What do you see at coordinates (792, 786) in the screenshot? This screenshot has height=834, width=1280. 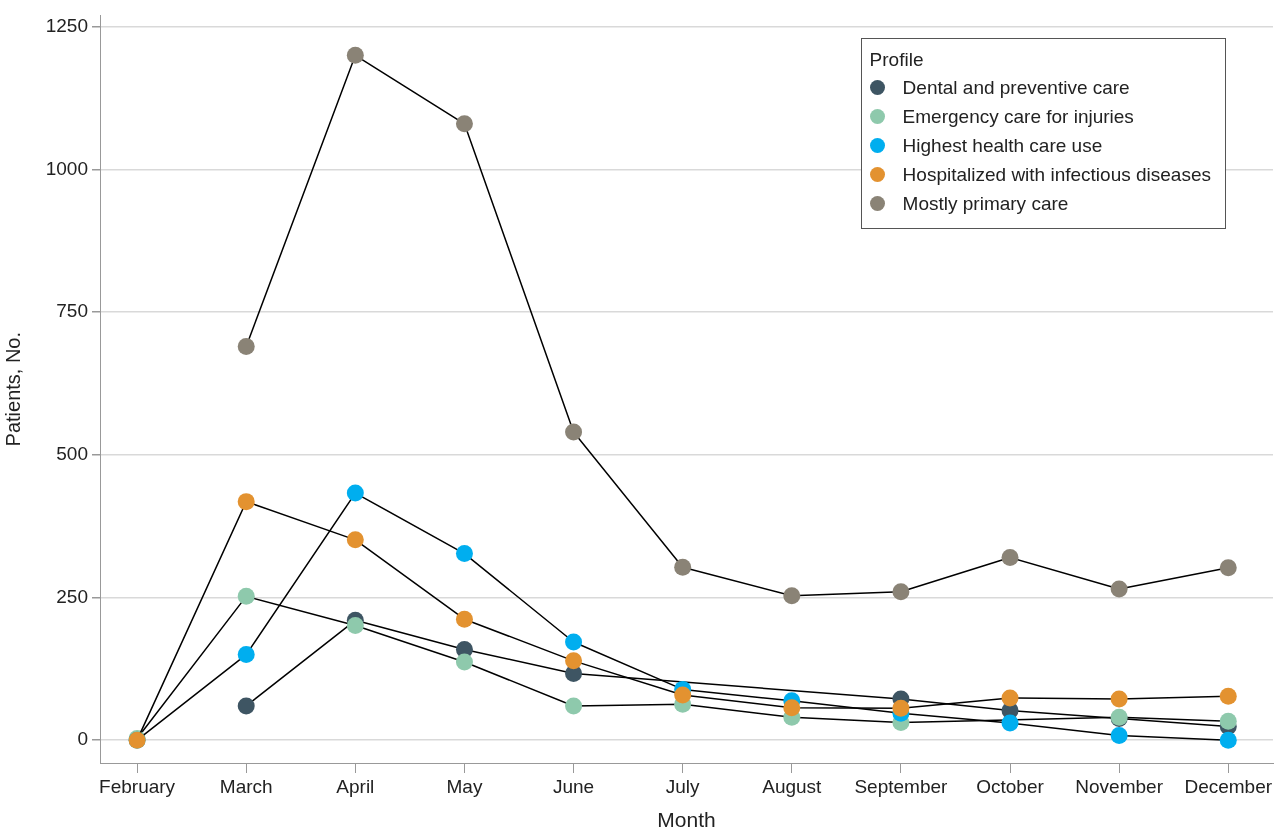 I see `x-tick-label: August` at bounding box center [792, 786].